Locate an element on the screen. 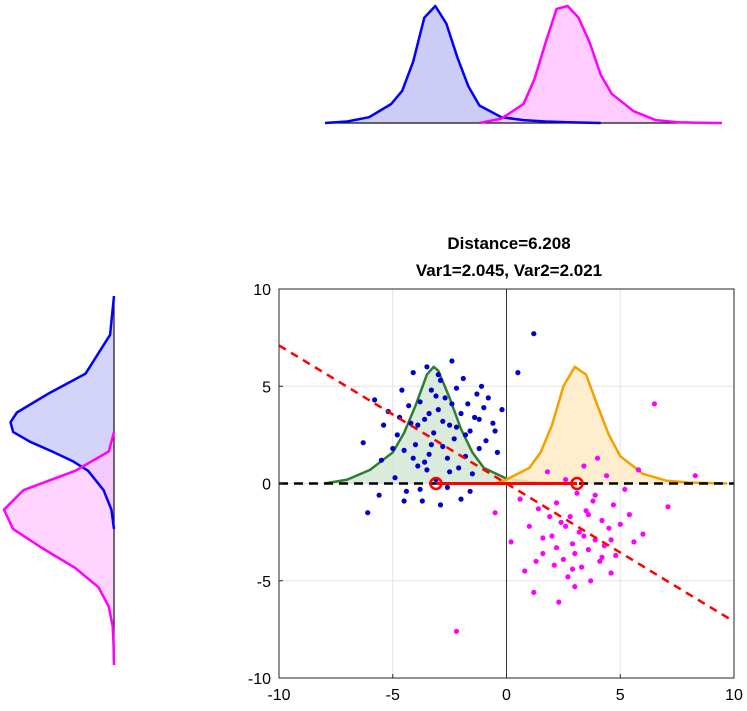 This screenshot has height=711, width=747. density-curve is located at coordinates (611, 425).